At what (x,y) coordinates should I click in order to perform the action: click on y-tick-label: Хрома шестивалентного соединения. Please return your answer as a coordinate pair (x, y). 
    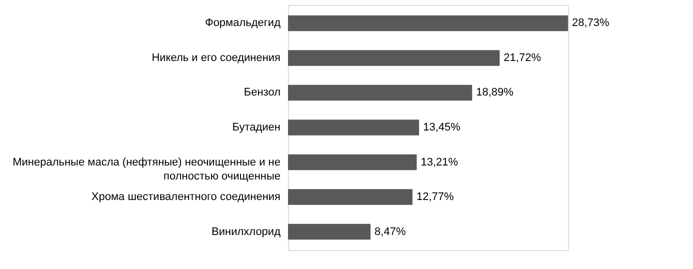
    Looking at the image, I should click on (186, 197).